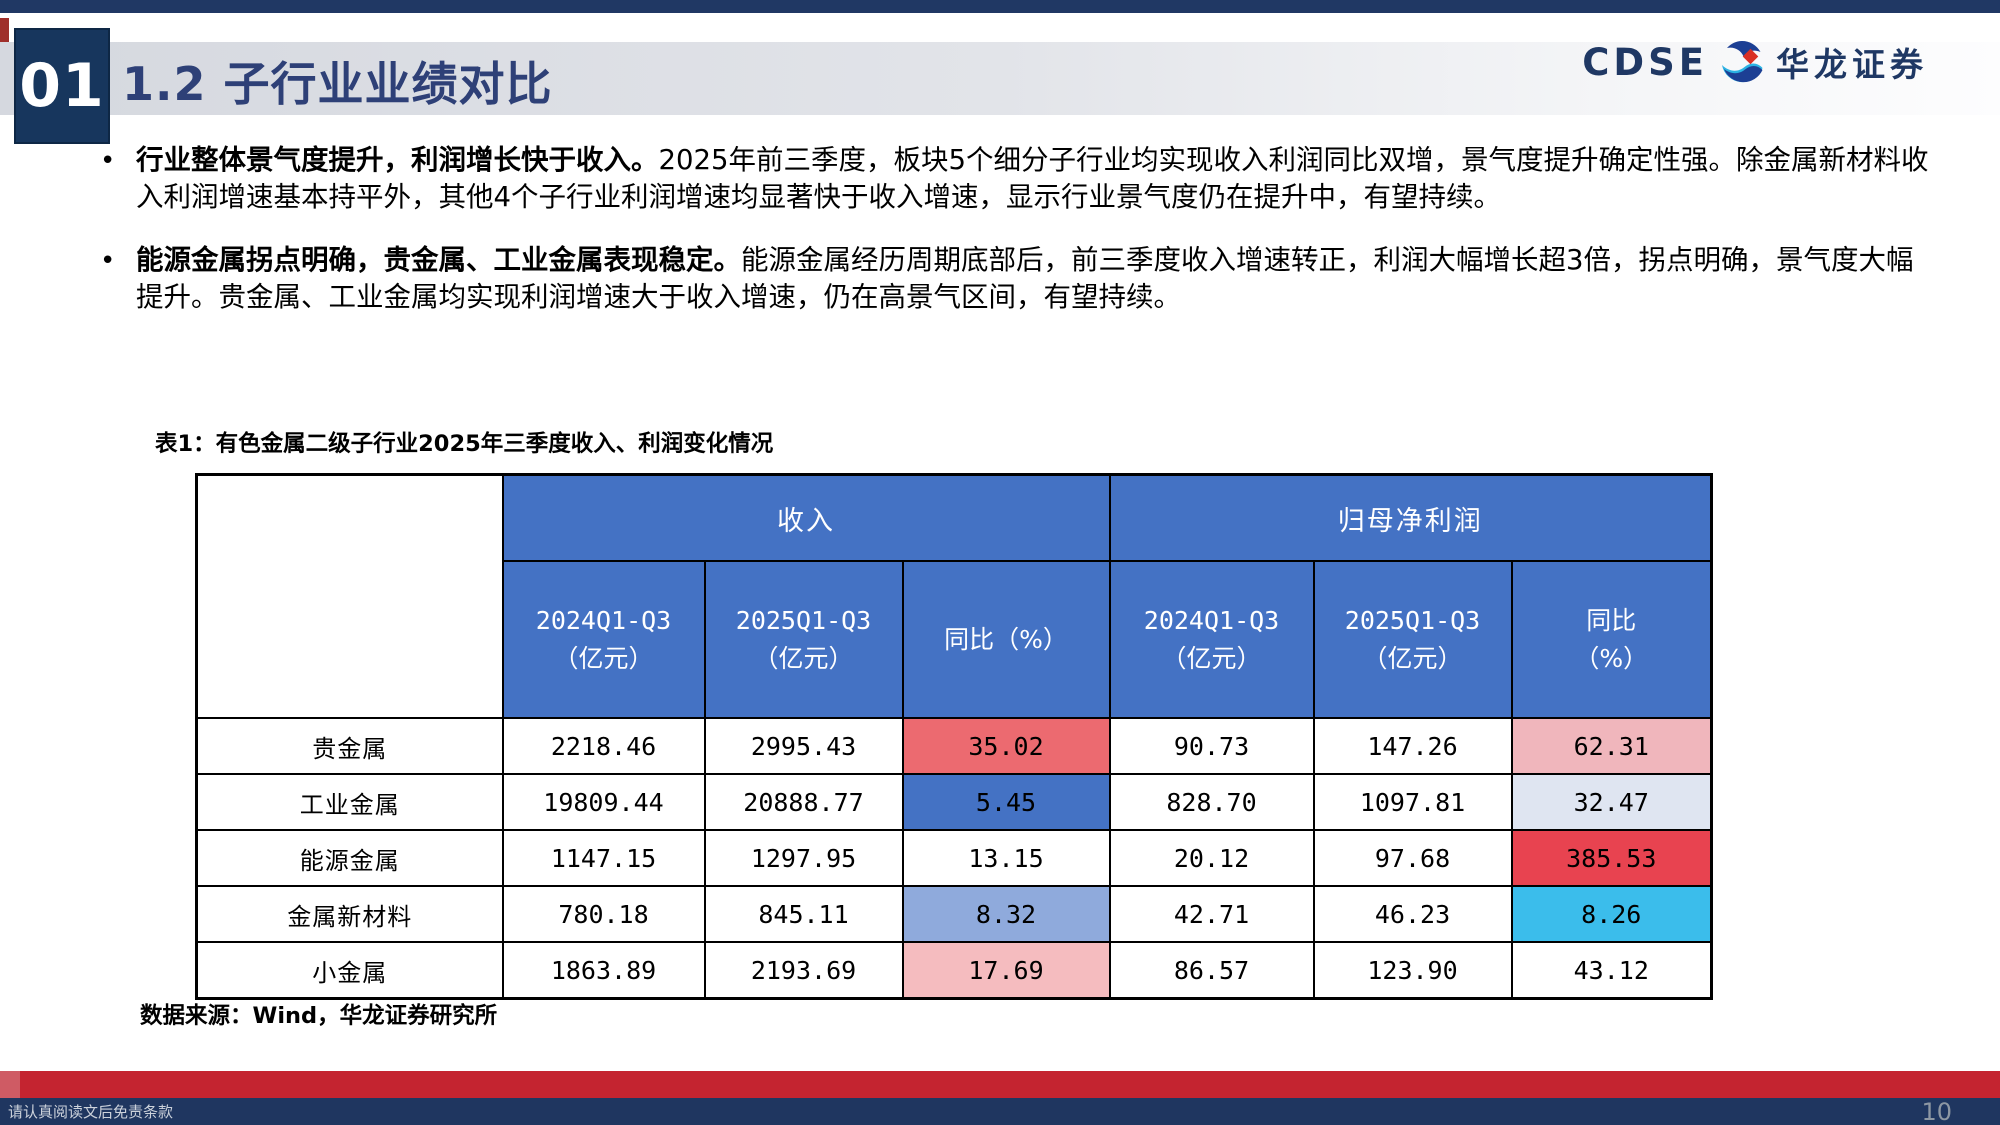 This screenshot has width=2000, height=1125. Describe the element at coordinates (438, 259) in the screenshot. I see `bullet-bold-text: 能源金属拐点明确，贵金属、工业金属表现稳定。` at that location.